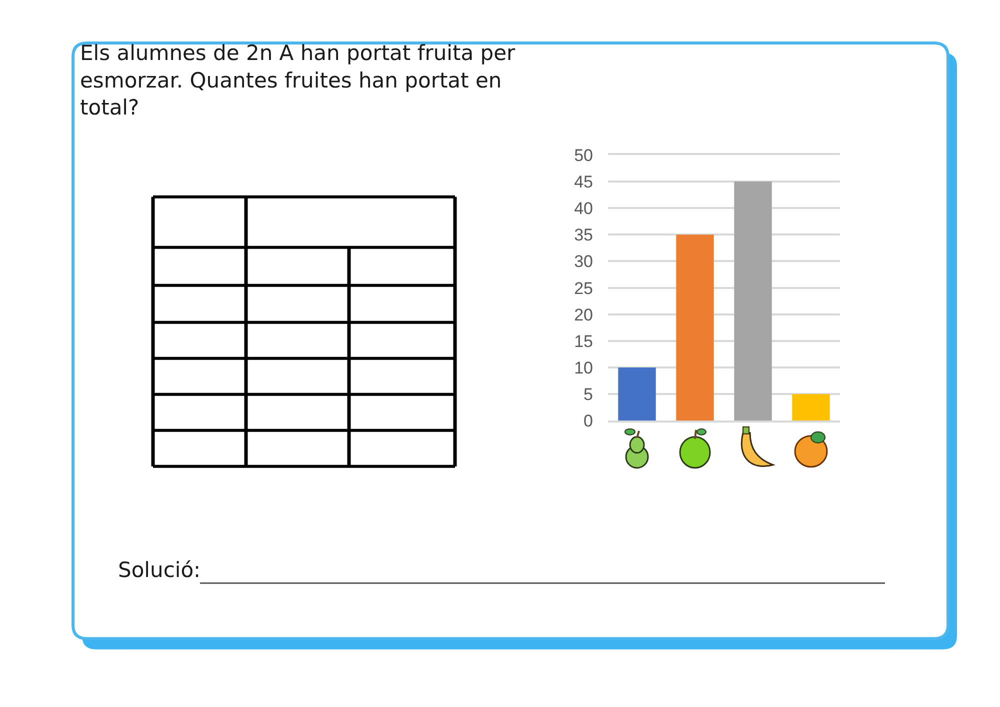  Describe the element at coordinates (583, 314) in the screenshot. I see `y-tick-label: 20` at that location.